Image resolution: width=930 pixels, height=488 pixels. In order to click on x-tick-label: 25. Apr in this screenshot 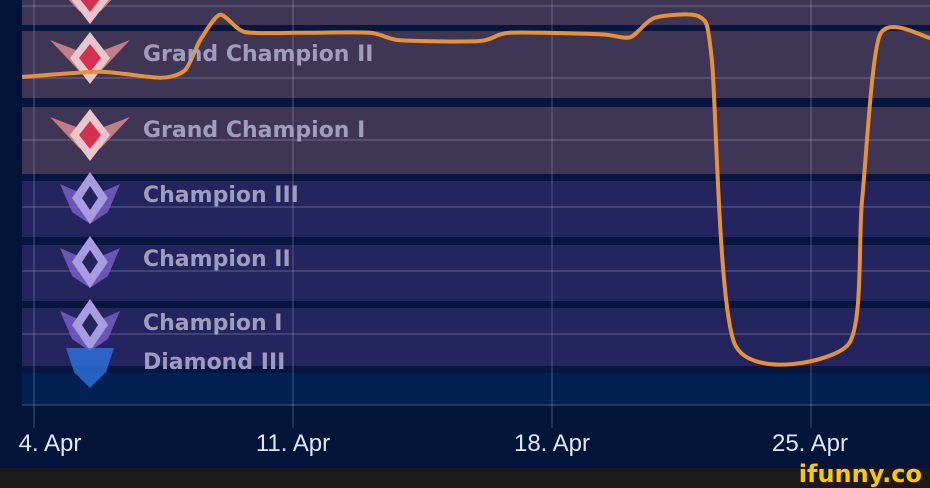, I will do `click(810, 443)`.